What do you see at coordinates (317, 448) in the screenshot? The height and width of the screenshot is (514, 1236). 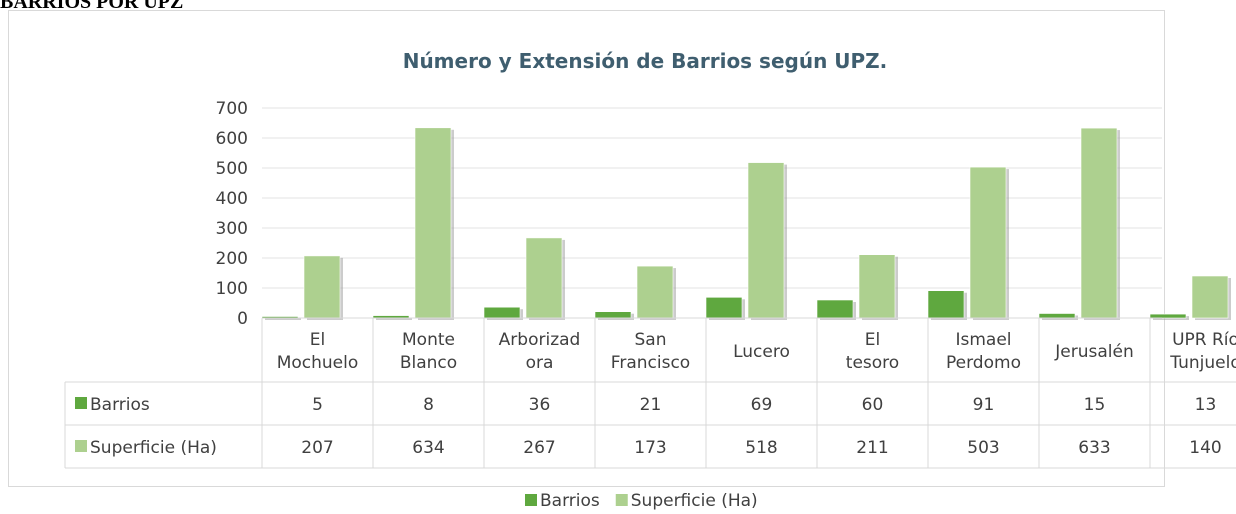 I see `table-value: 207` at bounding box center [317, 448].